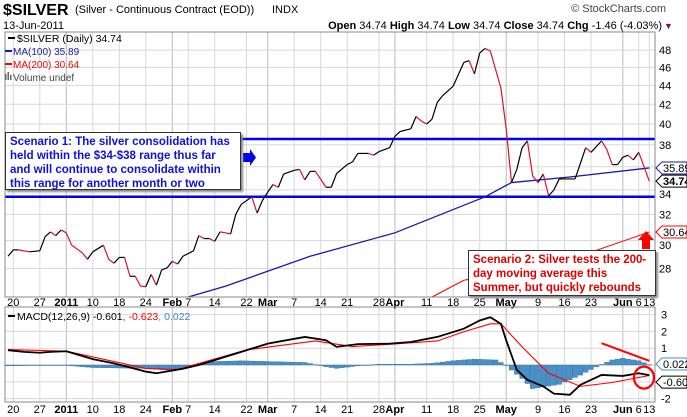  What do you see at coordinates (36, 10) in the screenshot?
I see `symbol-title: $SILVER` at bounding box center [36, 10].